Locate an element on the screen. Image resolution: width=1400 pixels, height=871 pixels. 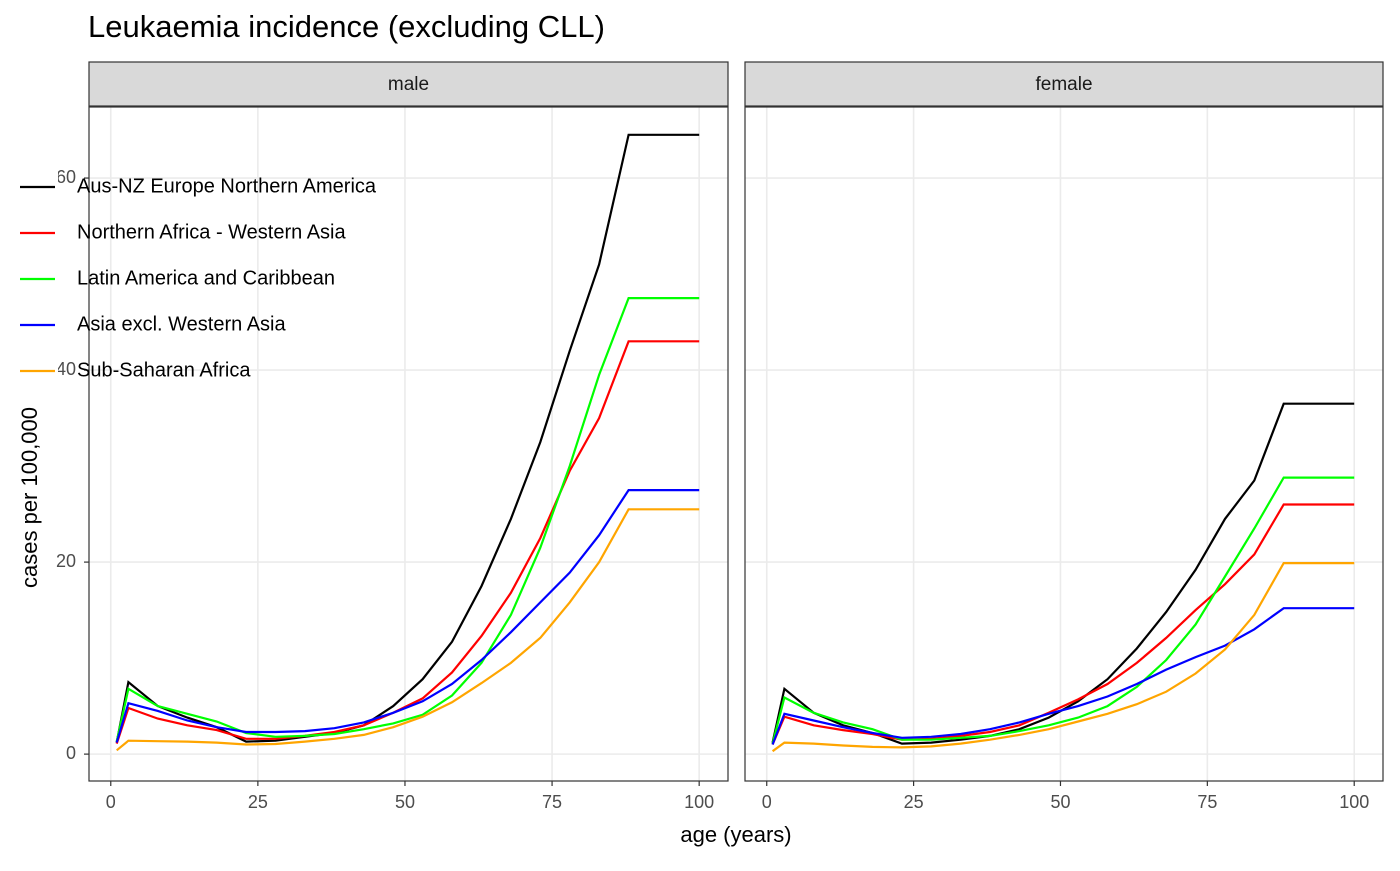
y-tick-label: 40 is located at coordinates (66, 369).